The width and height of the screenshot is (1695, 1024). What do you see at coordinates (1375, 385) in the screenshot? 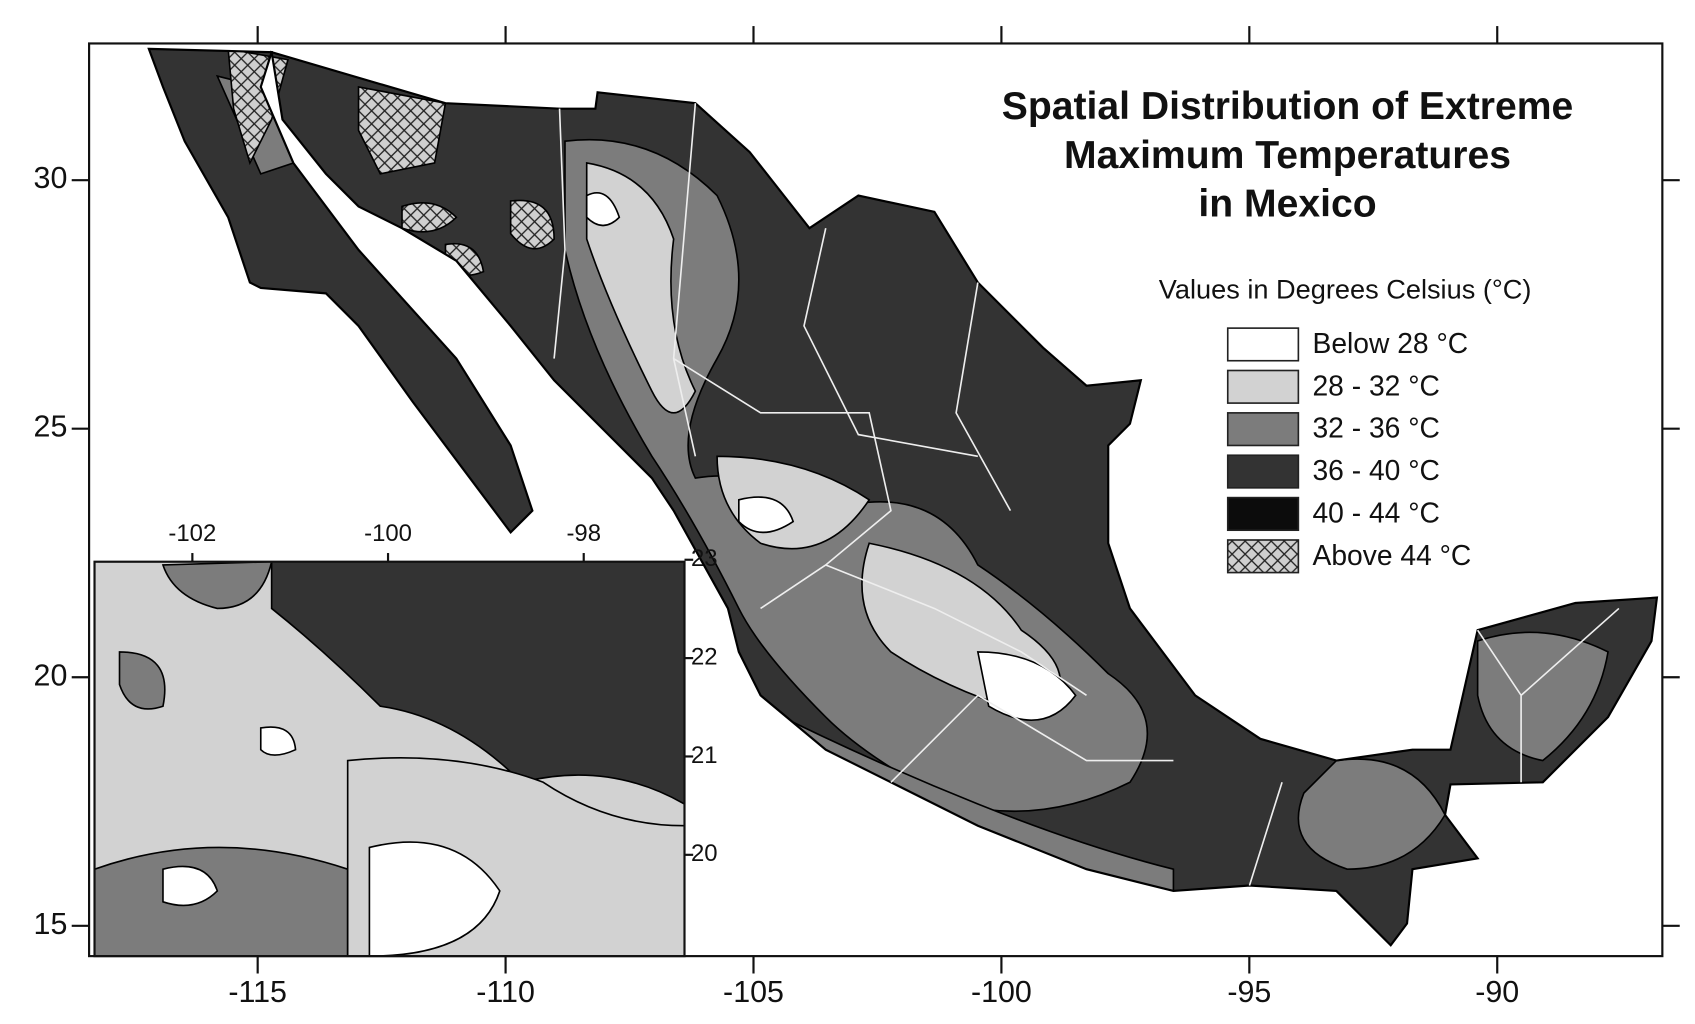
I see `legend-label: 28 - 32 °C` at bounding box center [1375, 385].